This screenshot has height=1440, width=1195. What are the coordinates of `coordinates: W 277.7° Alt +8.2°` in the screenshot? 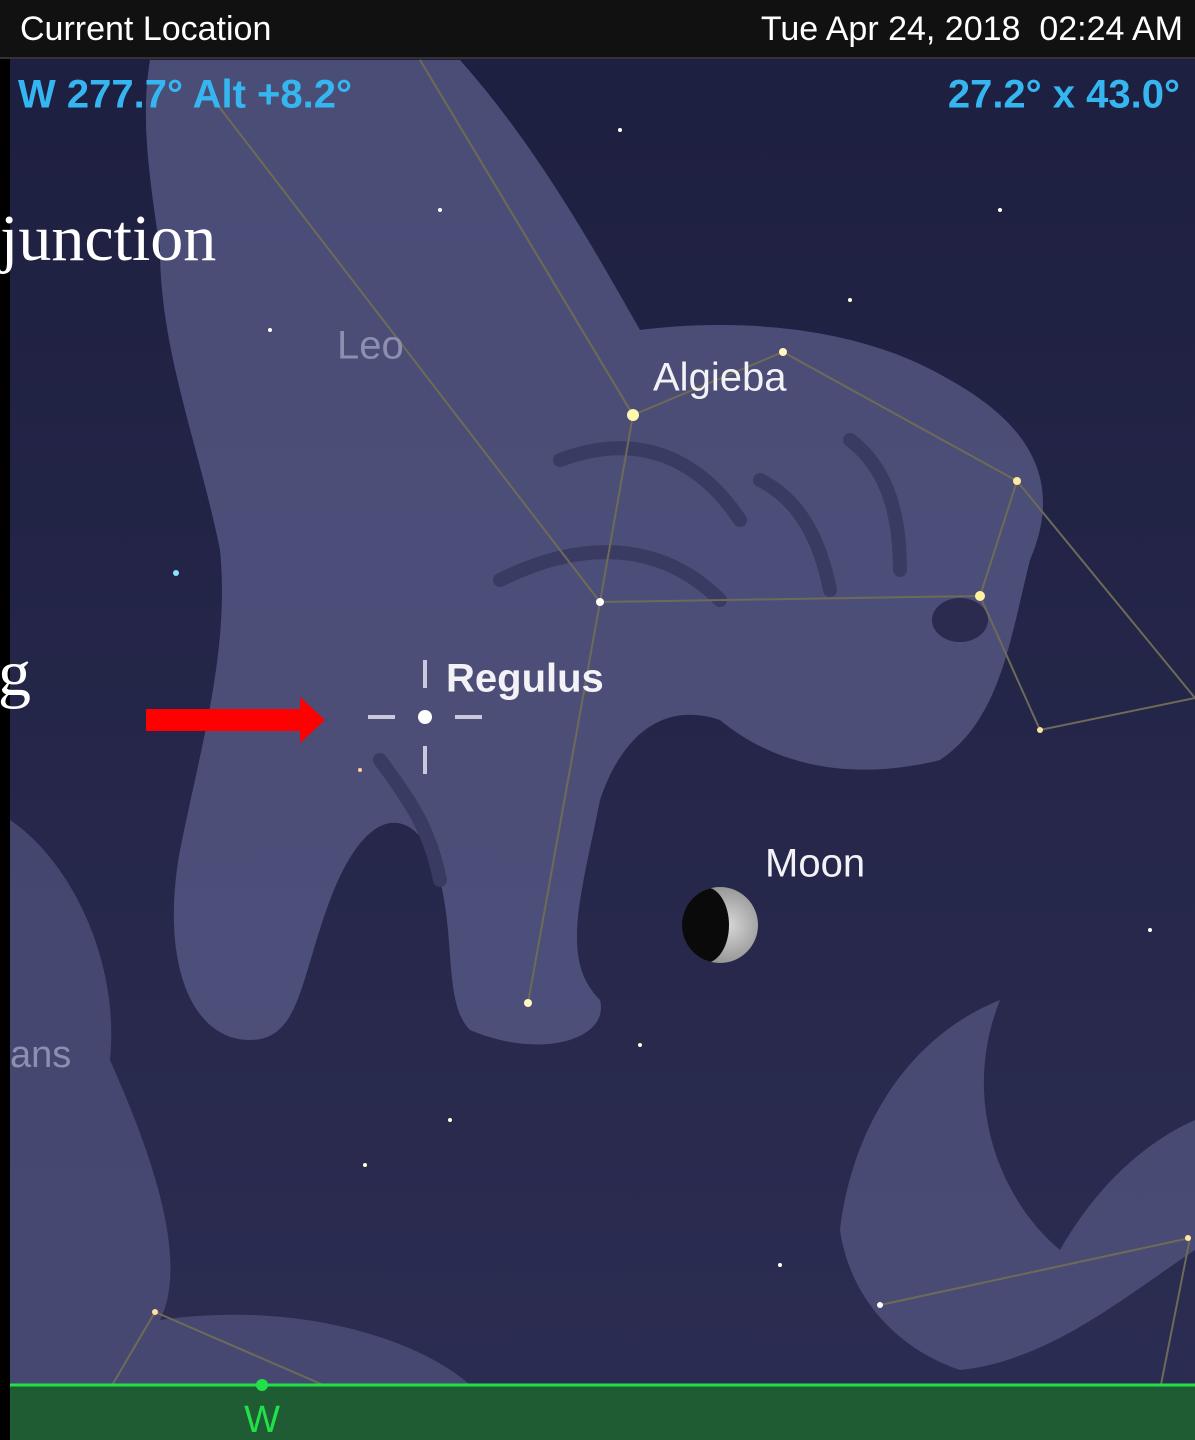 It's located at (185, 95).